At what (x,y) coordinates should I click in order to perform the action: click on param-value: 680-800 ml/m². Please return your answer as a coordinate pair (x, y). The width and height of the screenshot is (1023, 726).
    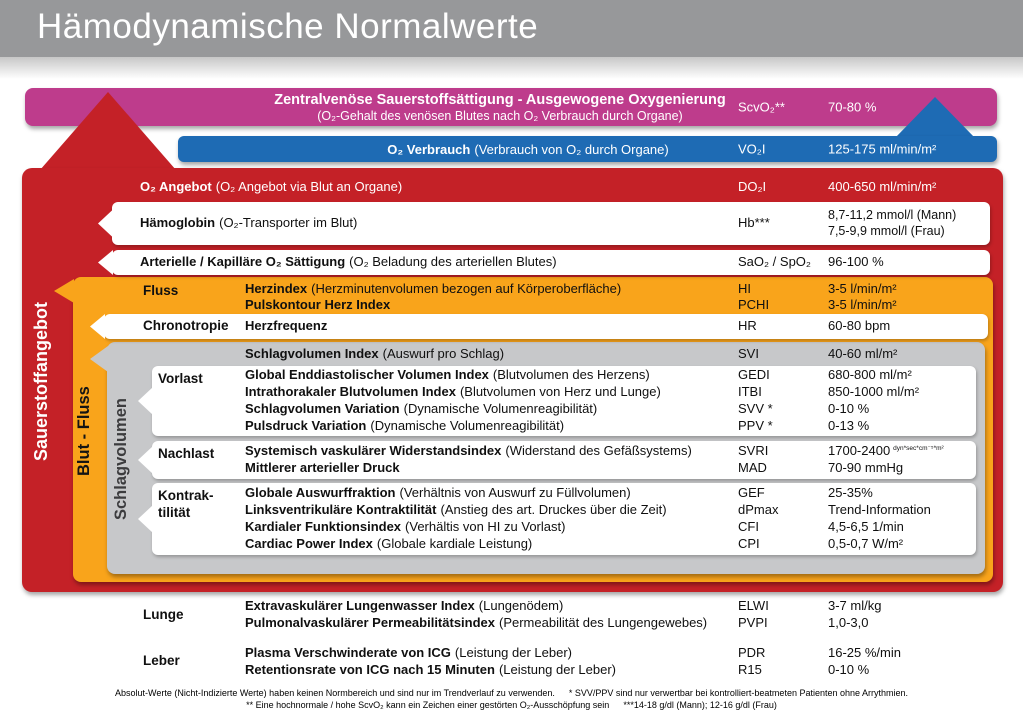
    Looking at the image, I should click on (870, 375).